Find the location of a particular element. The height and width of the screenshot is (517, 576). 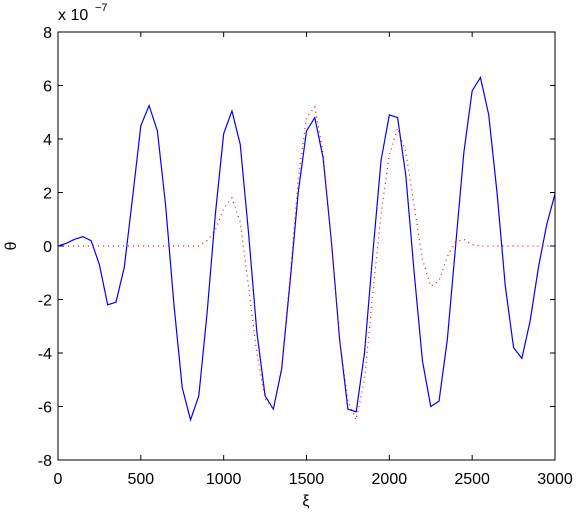

y-tick-label: -2 is located at coordinates (45, 301).